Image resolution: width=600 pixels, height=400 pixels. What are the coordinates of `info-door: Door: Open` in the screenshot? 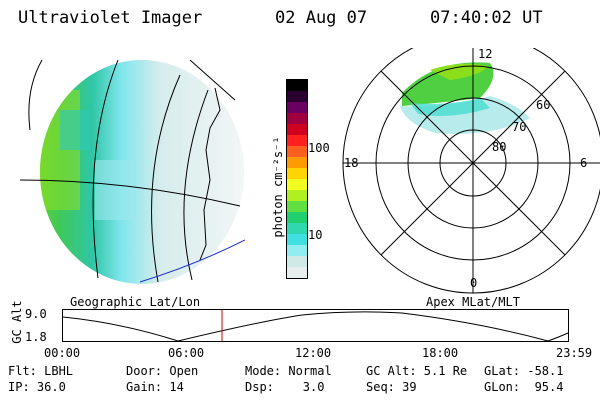 It's located at (162, 371).